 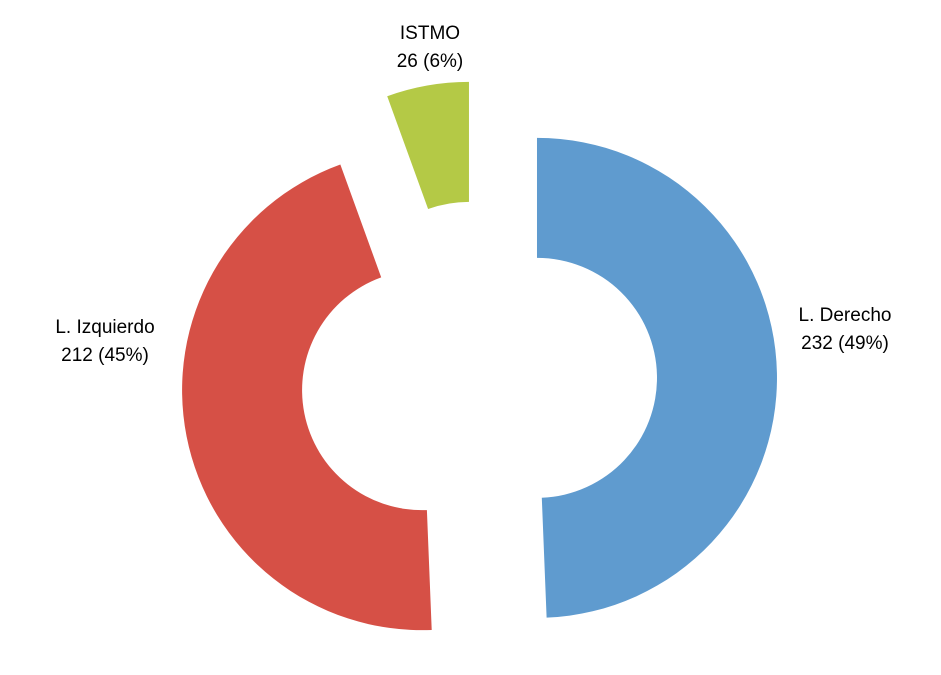 What do you see at coordinates (104, 327) in the screenshot?
I see `slice-label-name: L. Izquierdo` at bounding box center [104, 327].